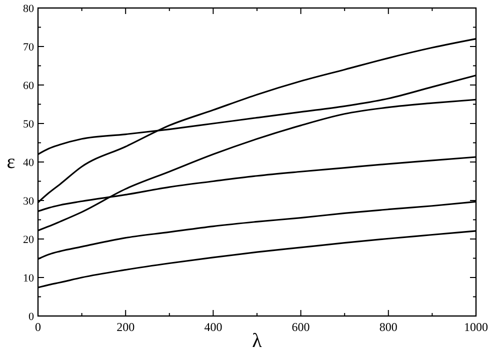 This screenshot has width=491, height=351. What do you see at coordinates (388, 327) in the screenshot?
I see `x-tick-label: 800` at bounding box center [388, 327].